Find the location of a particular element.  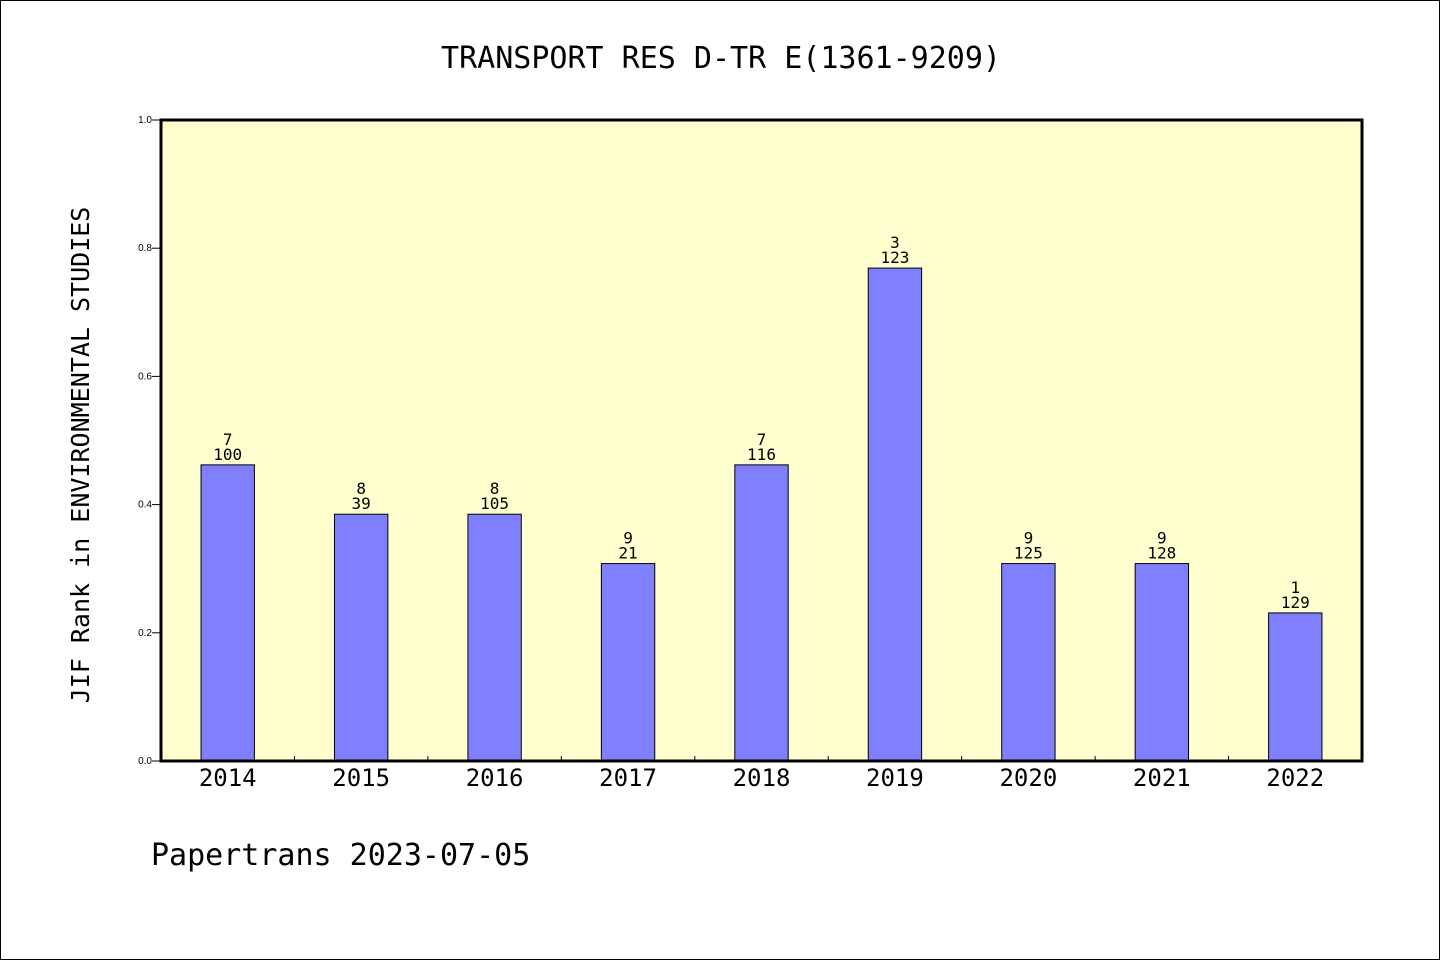

bar-2022 is located at coordinates (1295, 687).